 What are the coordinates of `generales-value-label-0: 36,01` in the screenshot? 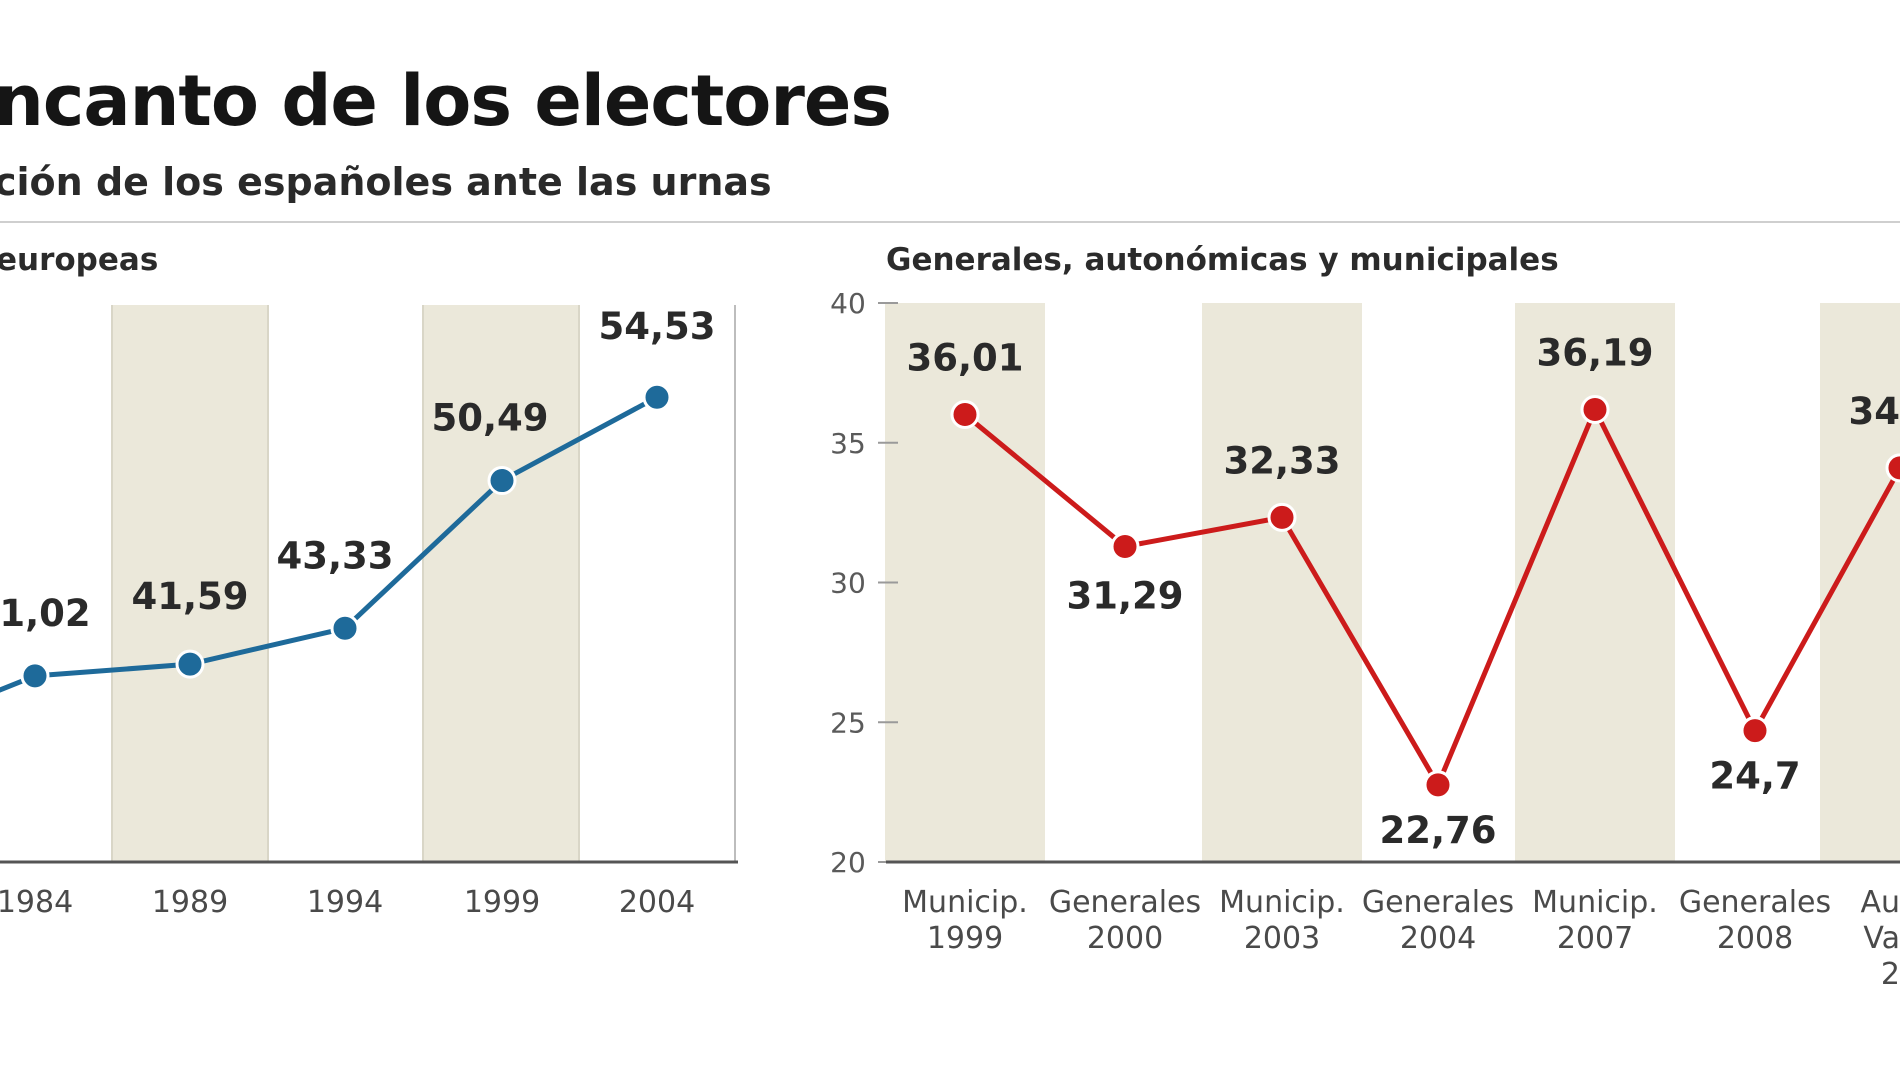 It's located at (964, 358).